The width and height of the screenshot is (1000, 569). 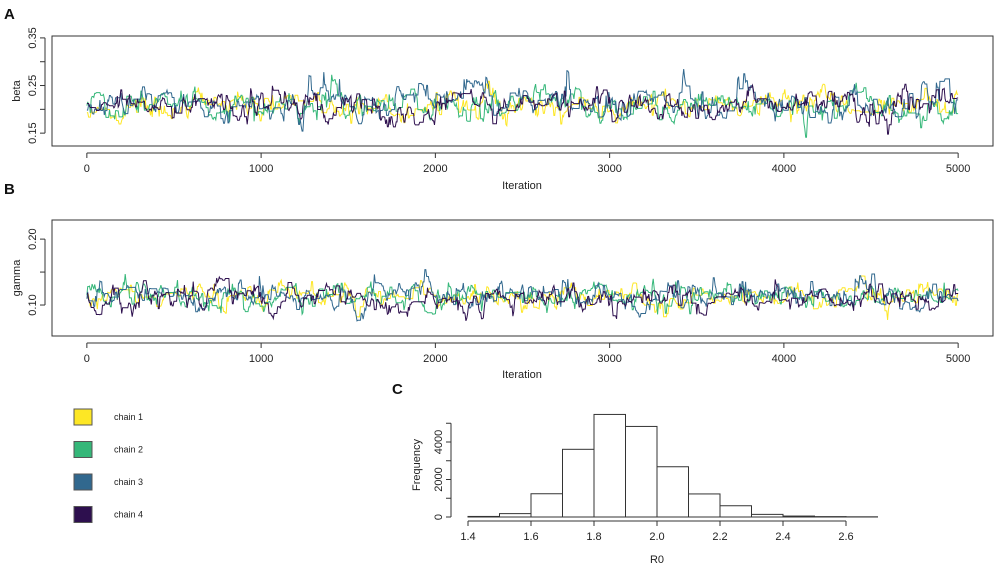 What do you see at coordinates (417, 465) in the screenshot?
I see `y-axis-title-c: Frequency` at bounding box center [417, 465].